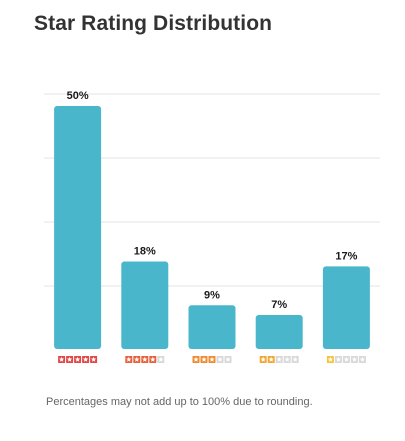  What do you see at coordinates (346, 359) in the screenshot?
I see `star-rating-1-icon` at bounding box center [346, 359].